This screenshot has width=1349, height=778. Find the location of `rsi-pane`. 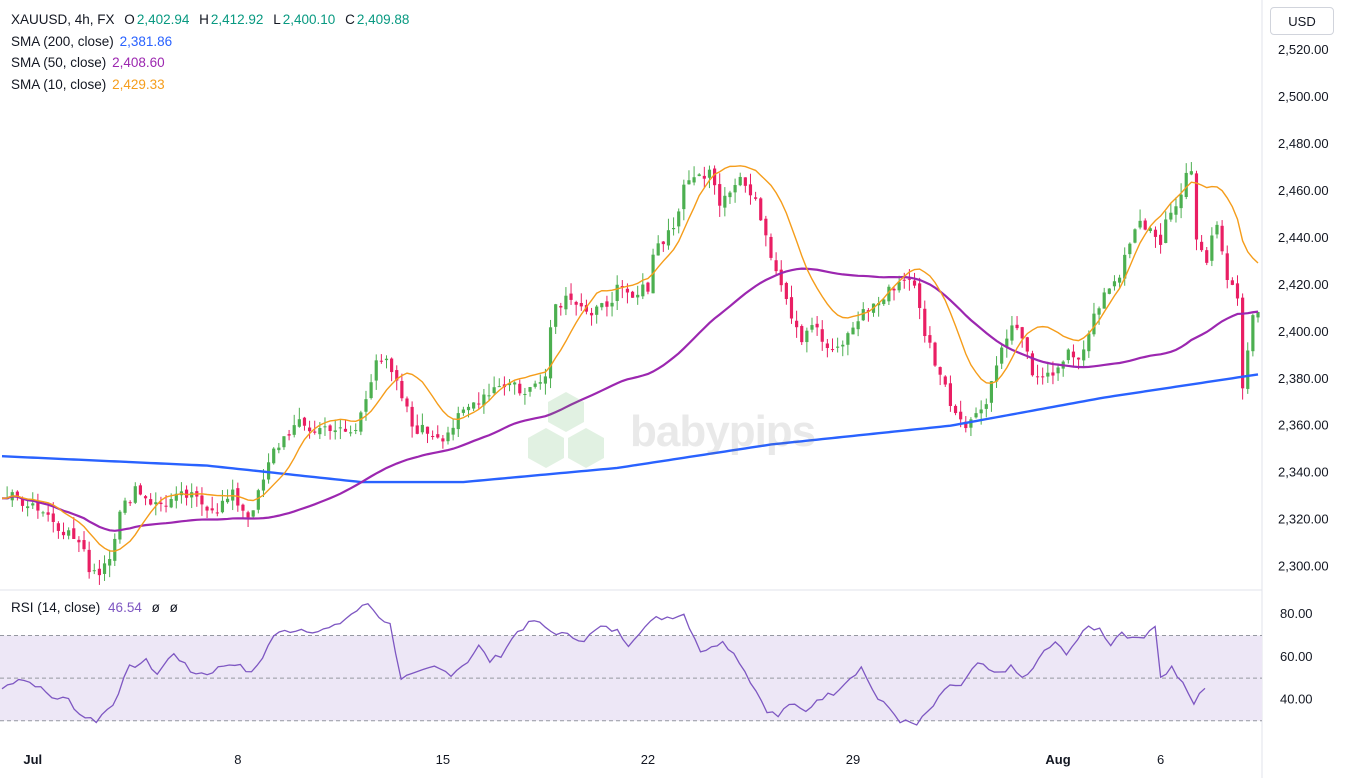

rsi-pane is located at coordinates (631, 664).